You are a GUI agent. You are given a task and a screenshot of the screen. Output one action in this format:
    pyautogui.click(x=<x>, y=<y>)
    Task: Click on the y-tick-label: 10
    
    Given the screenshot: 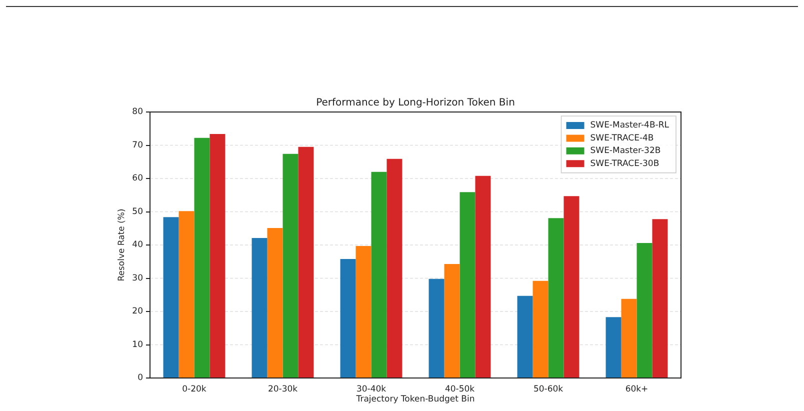 What is the action you would take?
    pyautogui.click(x=137, y=345)
    